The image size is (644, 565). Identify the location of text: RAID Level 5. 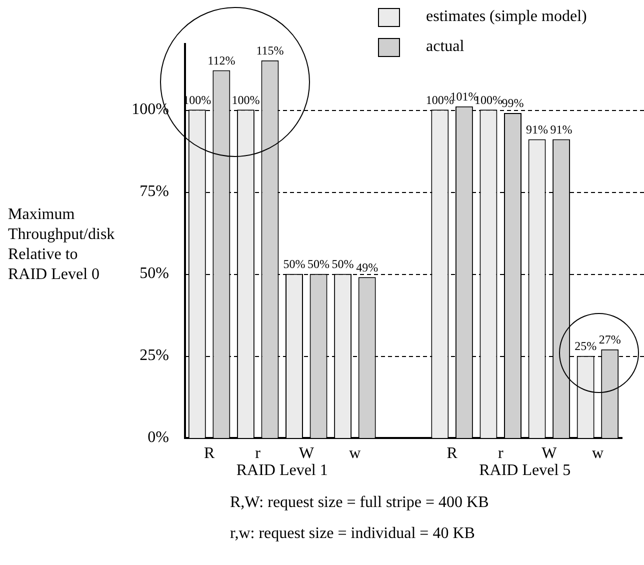
(525, 471).